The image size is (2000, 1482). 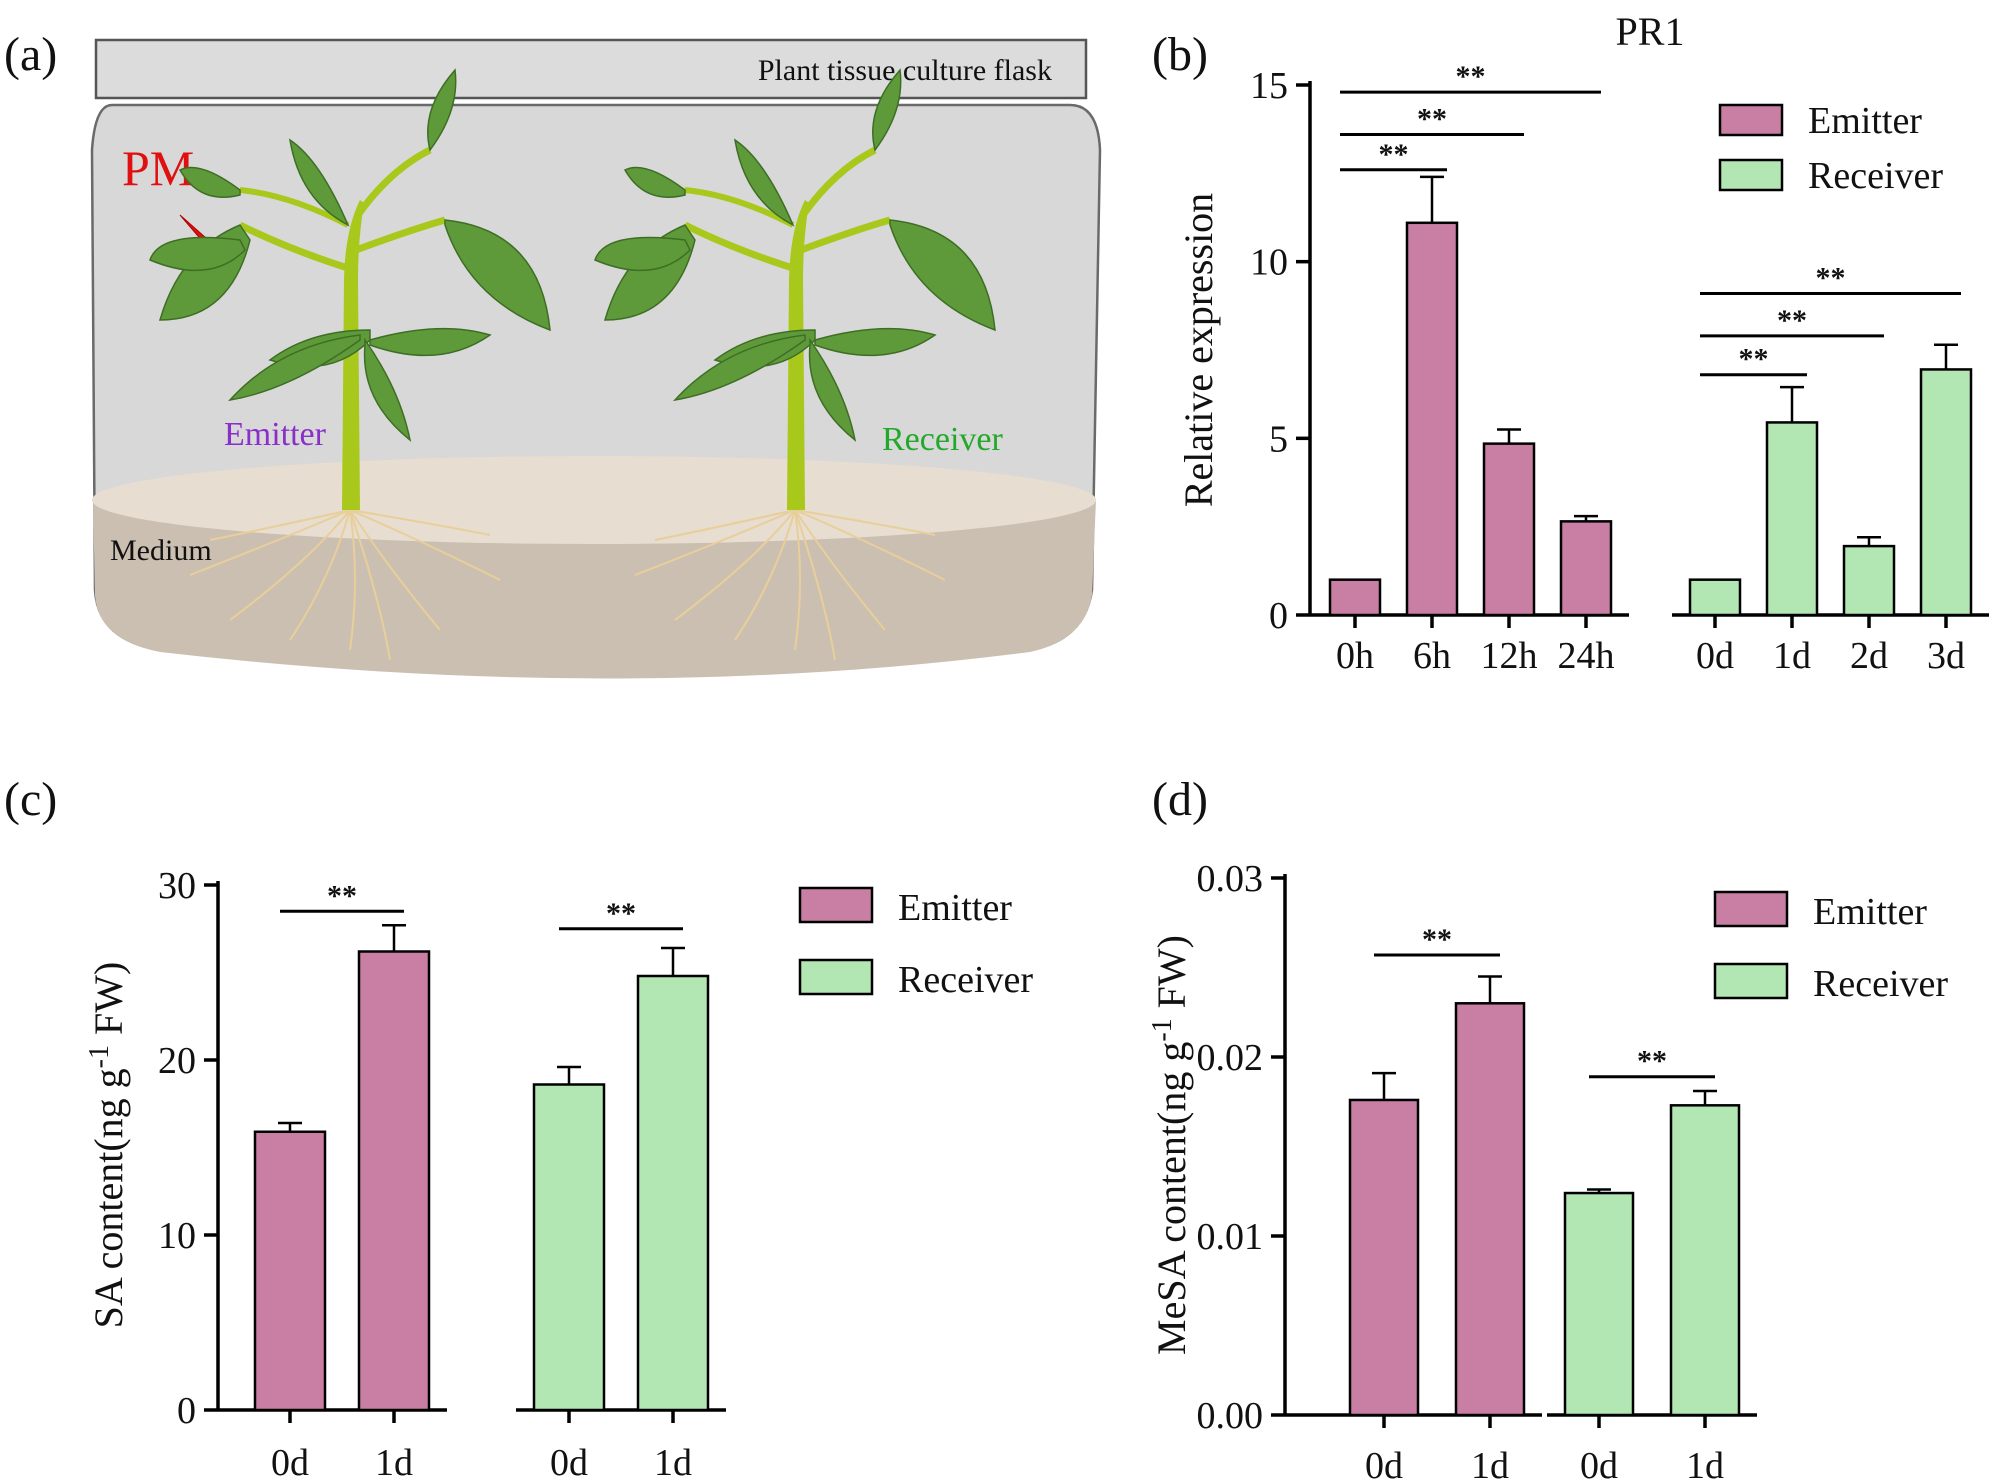 What do you see at coordinates (177, 886) in the screenshot?
I see `y-tick-label: 30` at bounding box center [177, 886].